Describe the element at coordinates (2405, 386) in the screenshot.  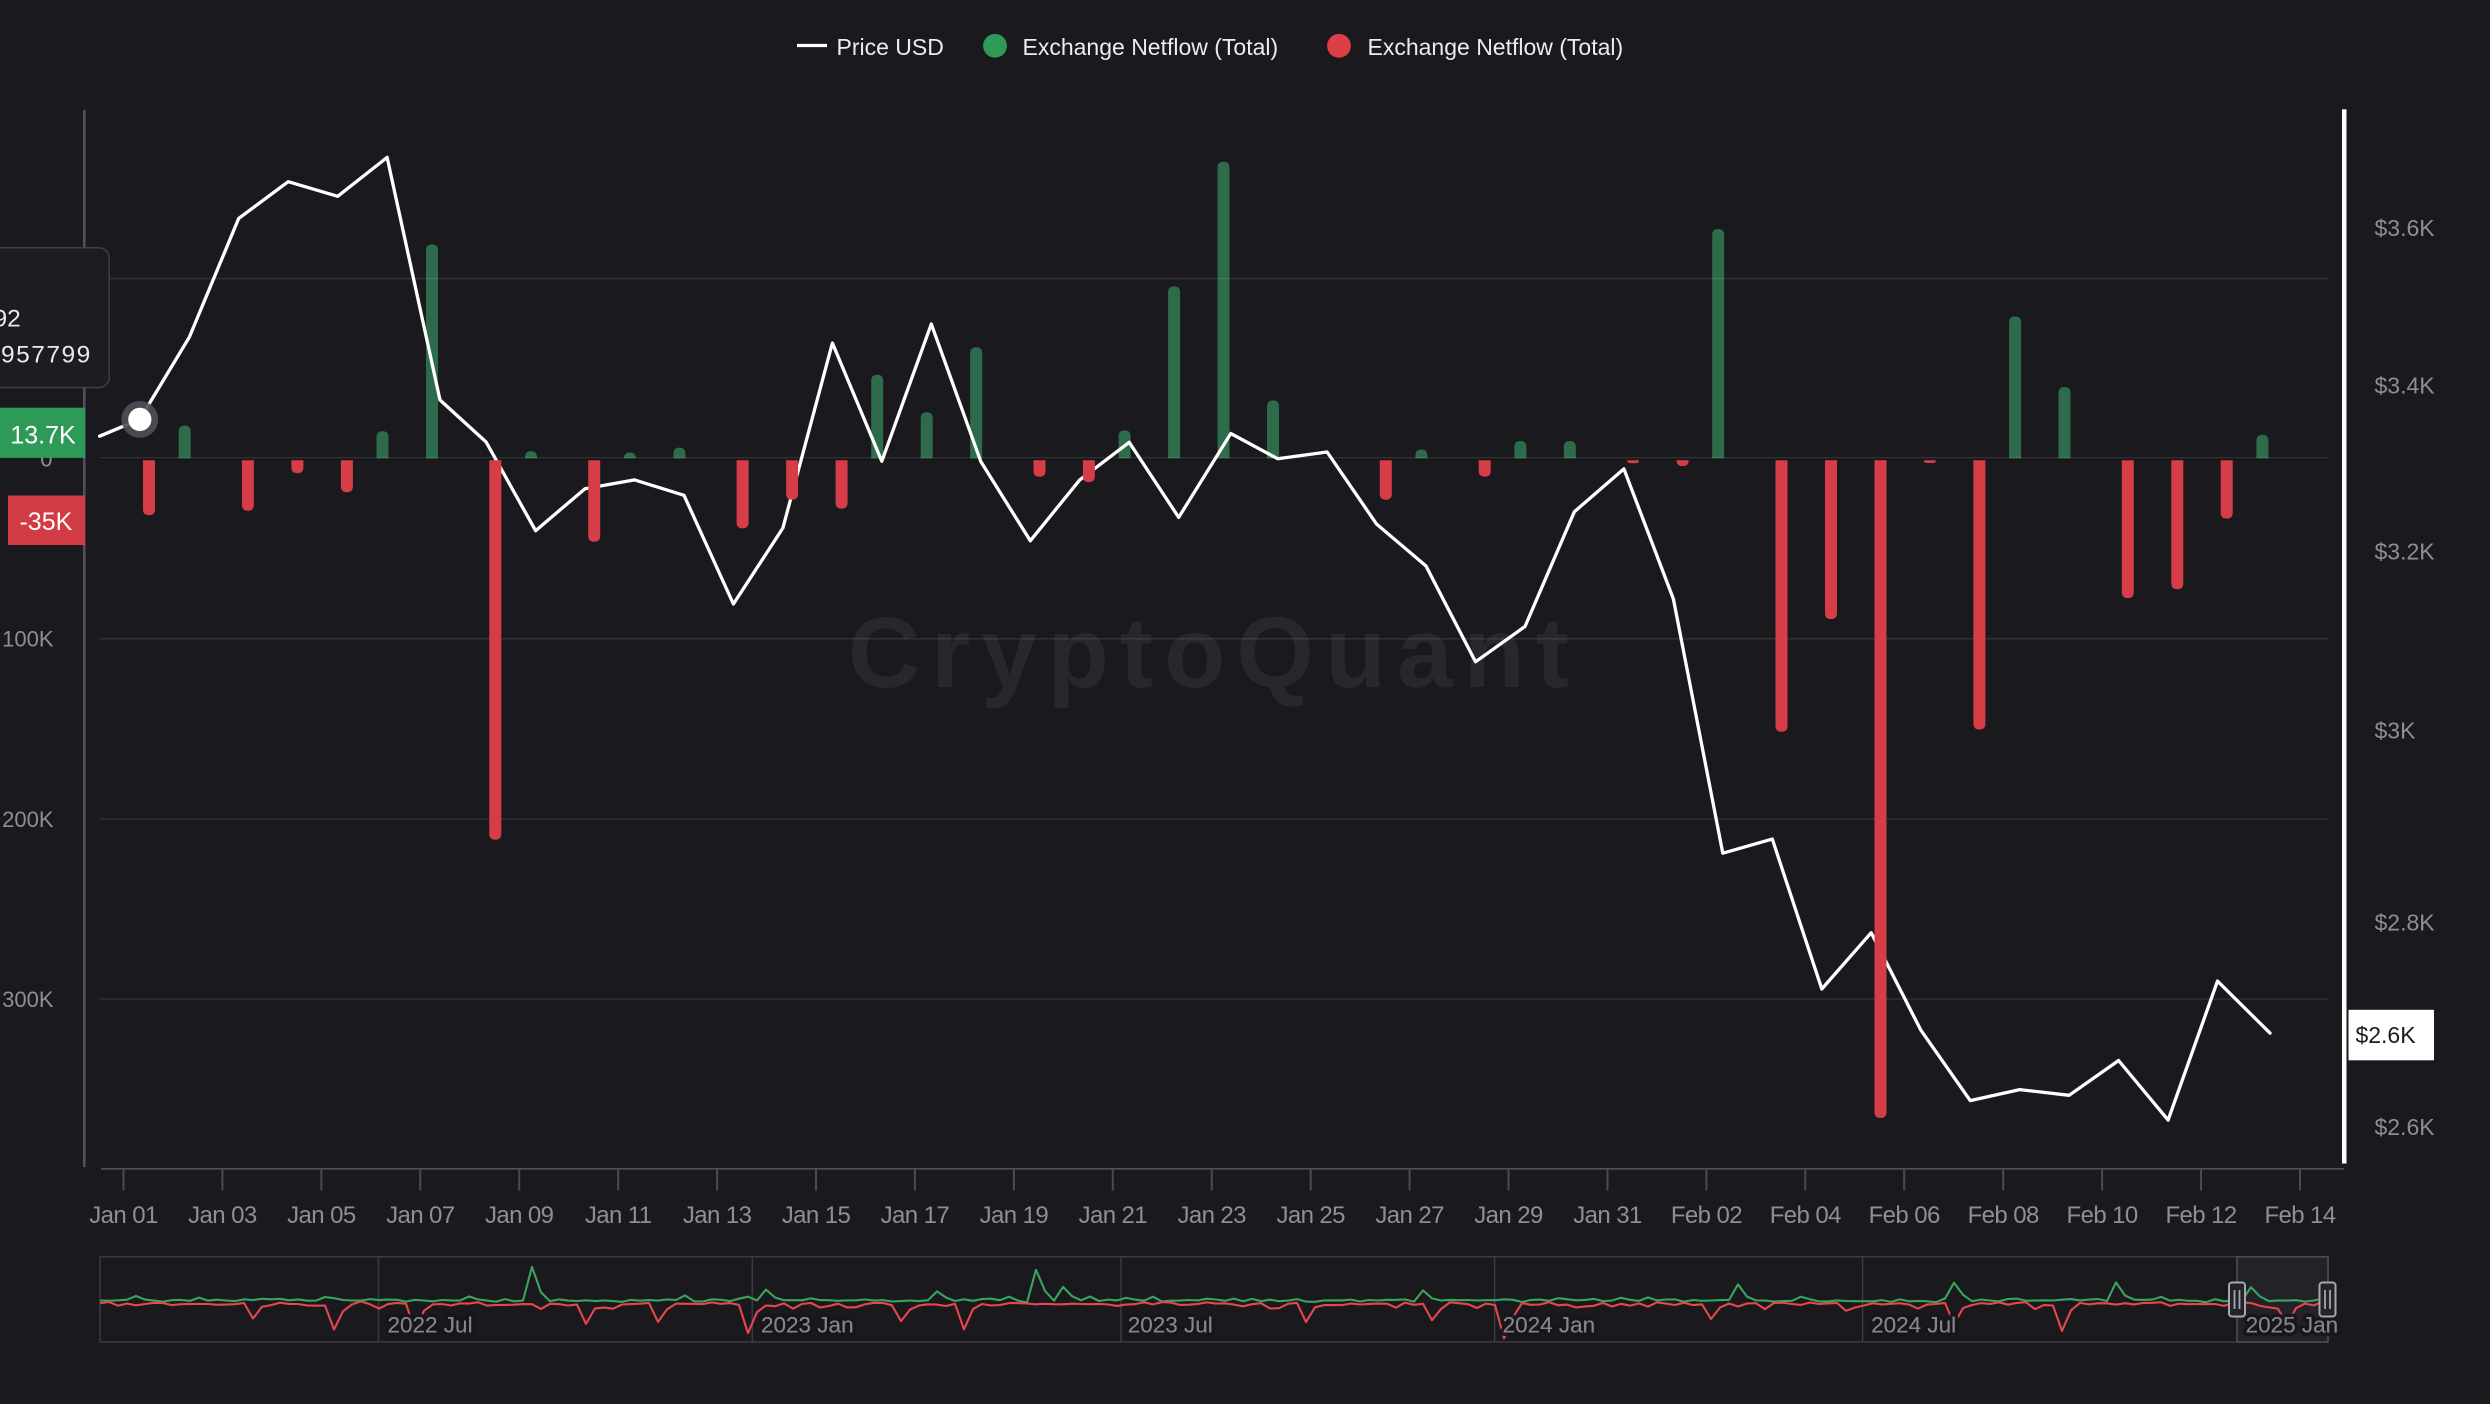
I see `svg-text: $3.4K` at that location.